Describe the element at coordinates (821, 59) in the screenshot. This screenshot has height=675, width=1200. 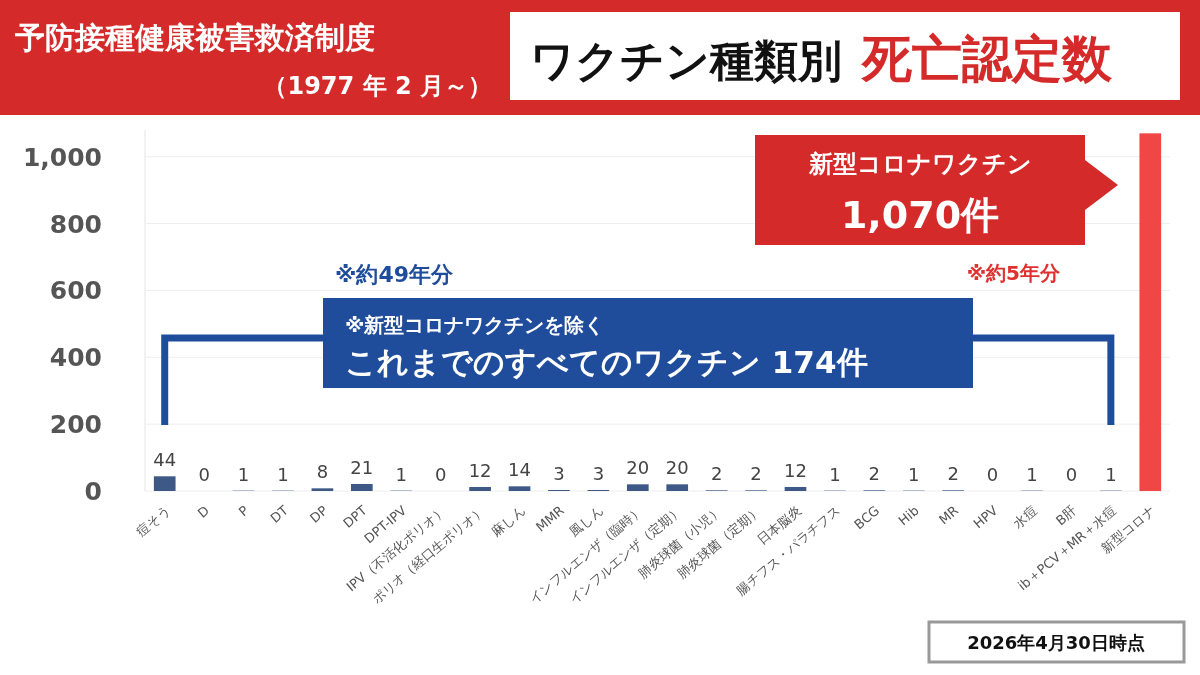
I see `chart-title: ワクチン種類別 死亡認定数` at that location.